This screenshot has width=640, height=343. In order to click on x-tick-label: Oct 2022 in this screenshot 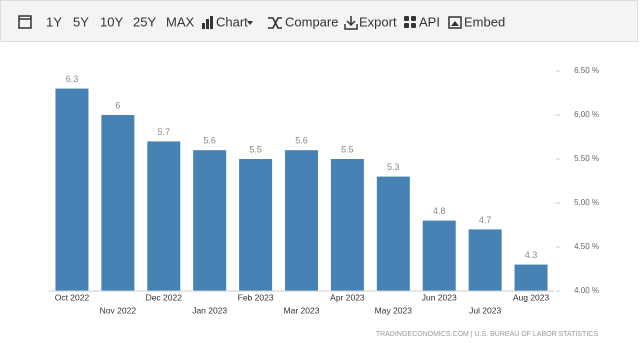, I will do `click(72, 297)`.